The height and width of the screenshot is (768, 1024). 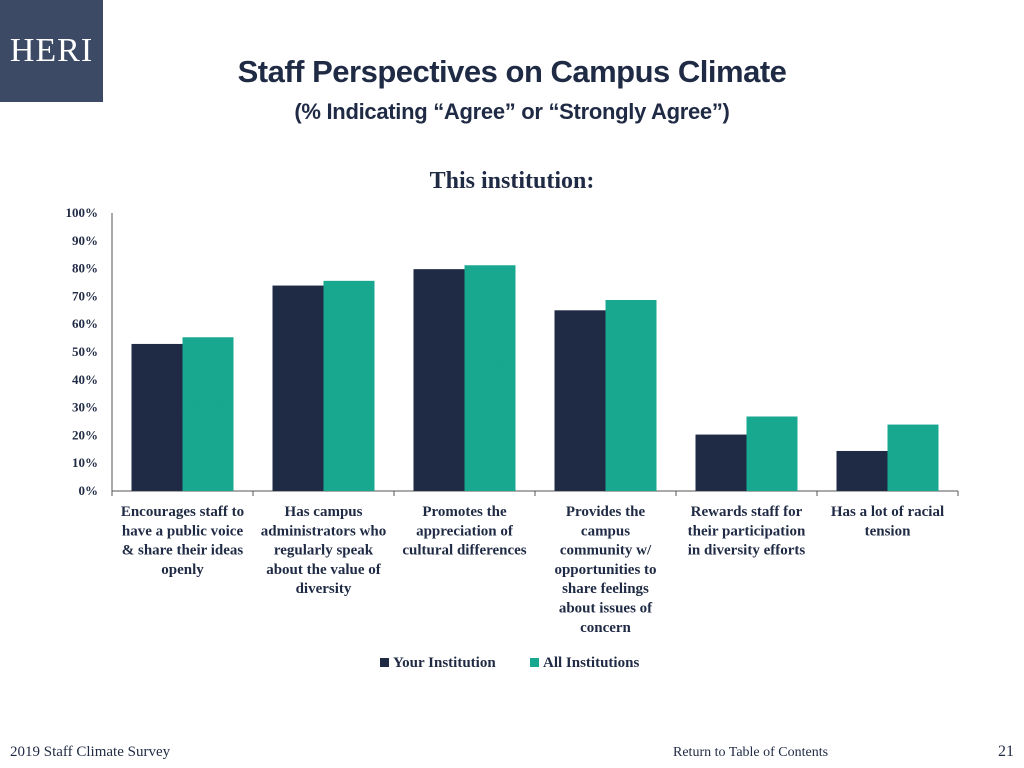 What do you see at coordinates (182, 570) in the screenshot?
I see `x-category-label: openly` at bounding box center [182, 570].